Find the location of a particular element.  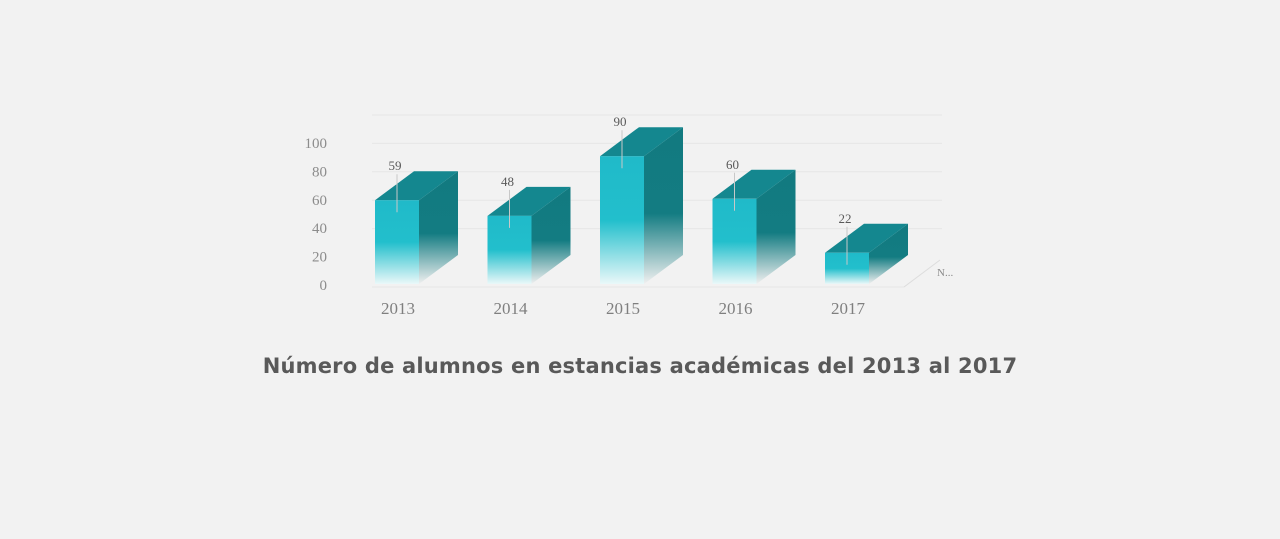

data-label: 48 is located at coordinates (507, 181).